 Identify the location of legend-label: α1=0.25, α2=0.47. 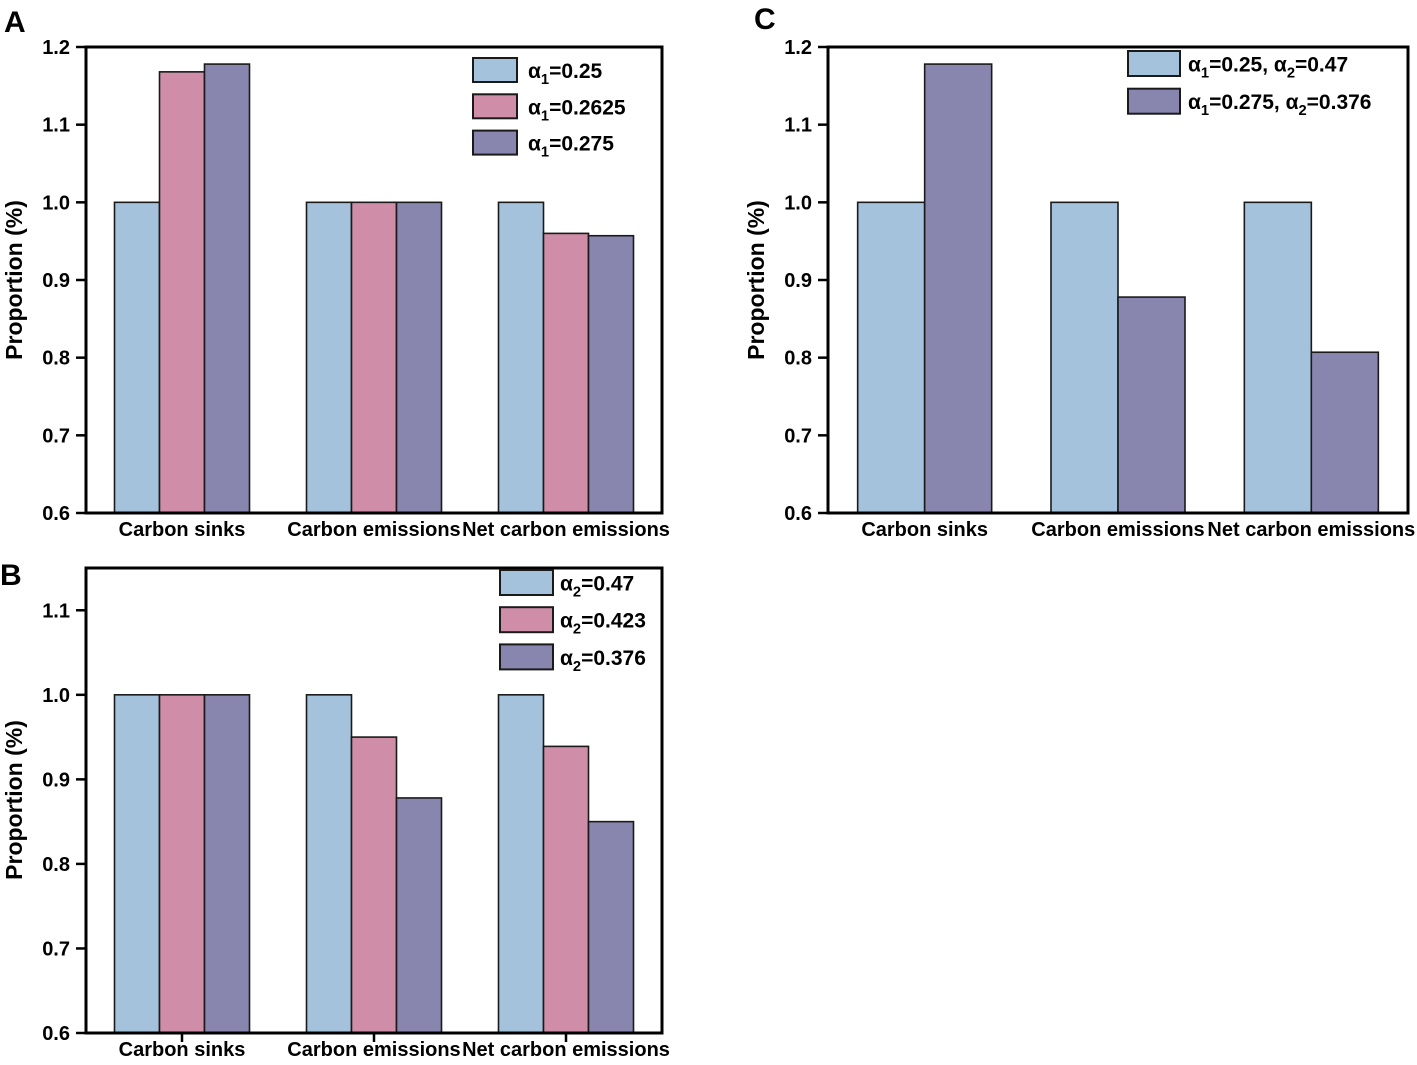
(1268, 68).